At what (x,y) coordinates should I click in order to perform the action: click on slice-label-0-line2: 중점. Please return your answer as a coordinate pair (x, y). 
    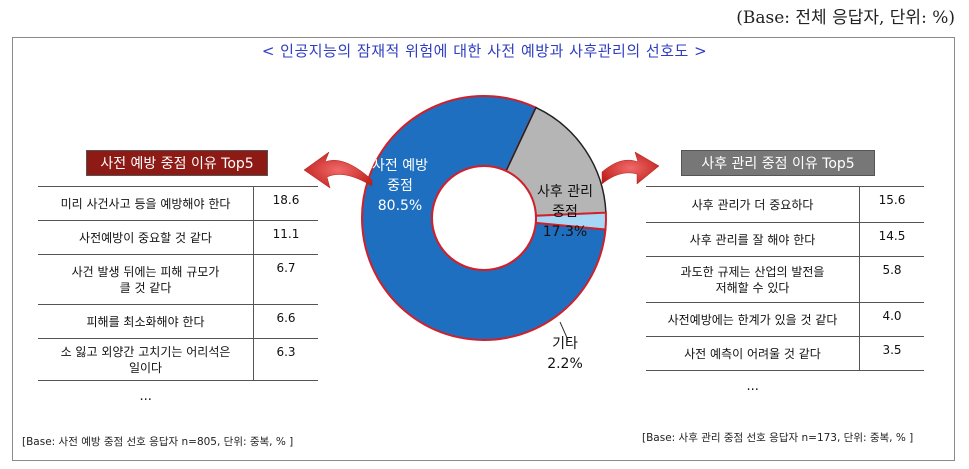
    Looking at the image, I should click on (400, 186).